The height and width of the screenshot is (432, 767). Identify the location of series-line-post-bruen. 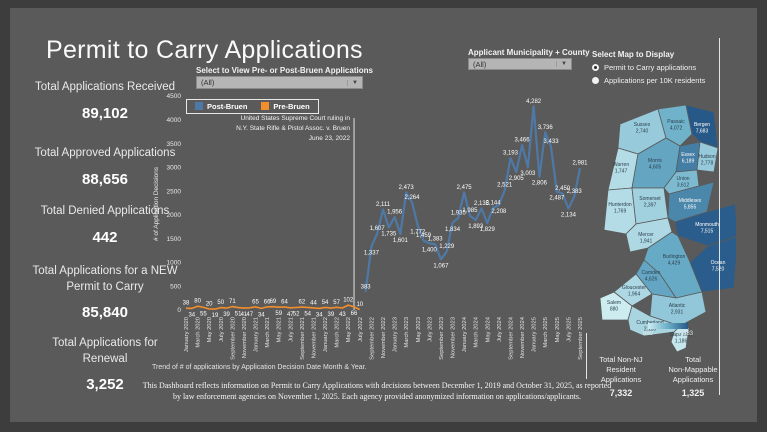
(473, 198).